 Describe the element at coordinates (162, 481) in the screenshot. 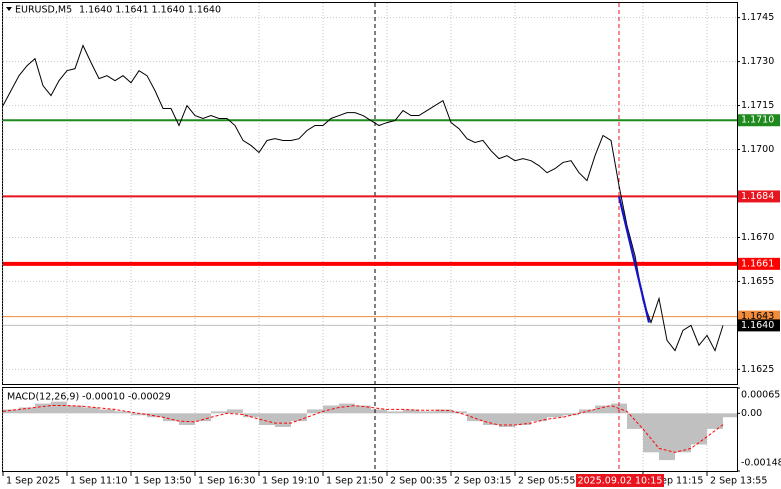

I see `x-tick-label: 1 Sep 13:50` at that location.